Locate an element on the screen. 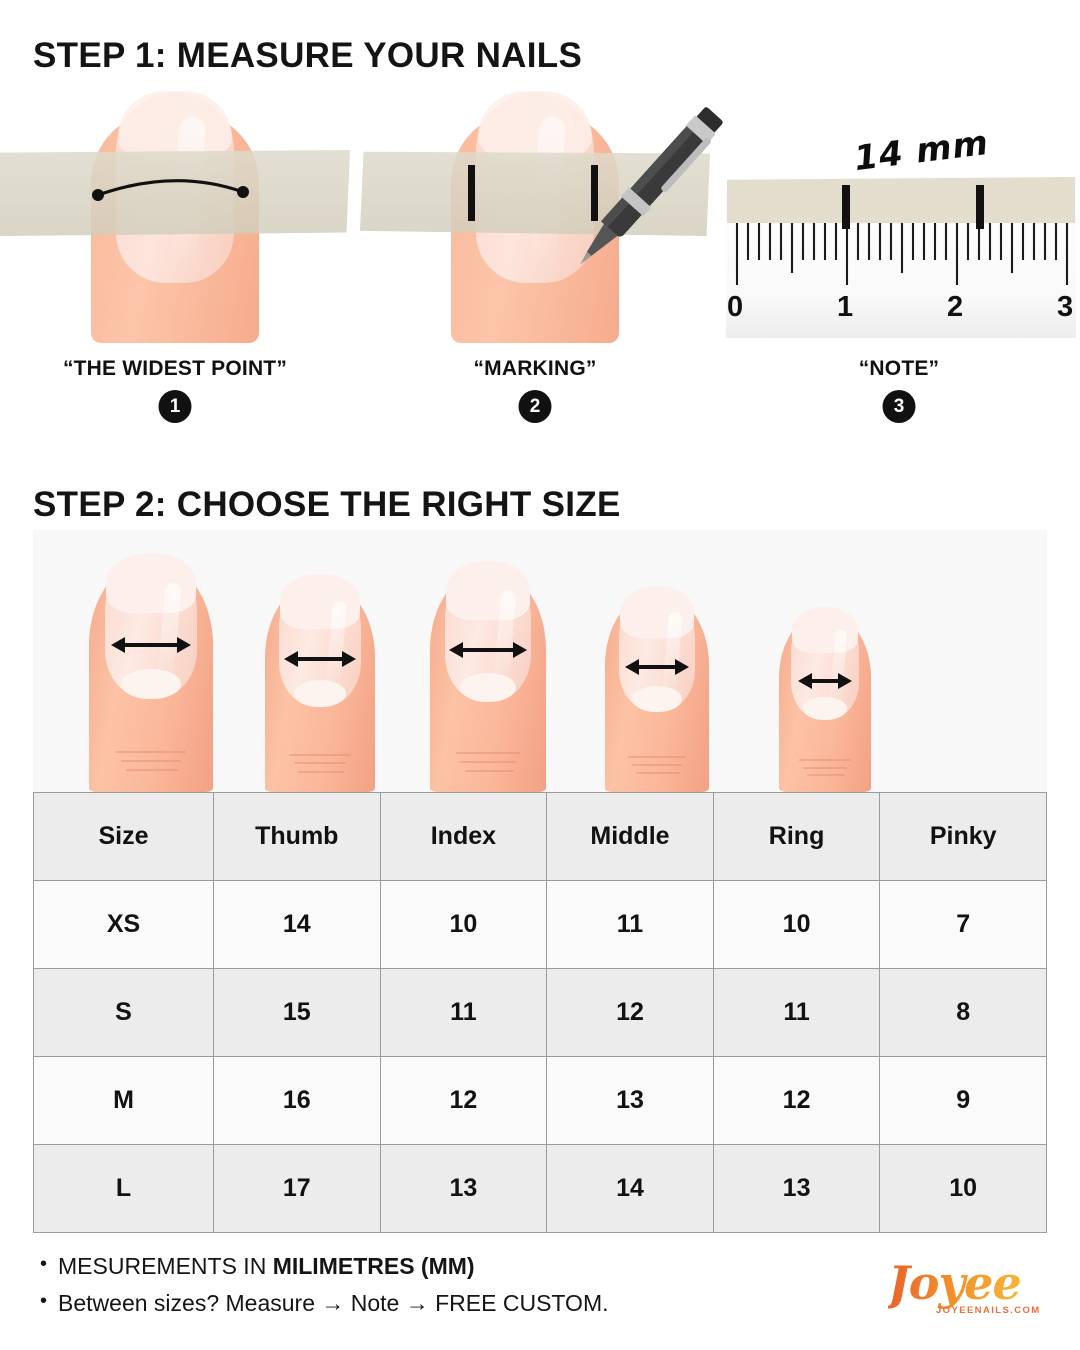 This screenshot has height=1350, width=1080. ruler-mark-left is located at coordinates (846, 207).